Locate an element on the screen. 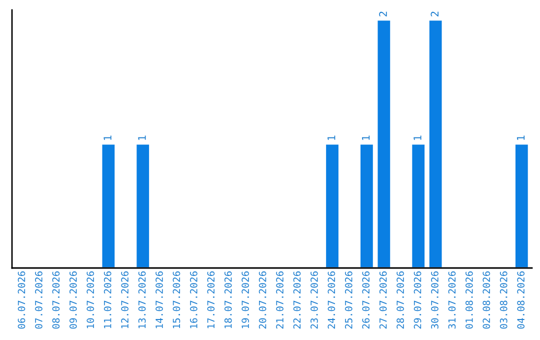  x-tick-label: 20.07.2026 is located at coordinates (262, 300).